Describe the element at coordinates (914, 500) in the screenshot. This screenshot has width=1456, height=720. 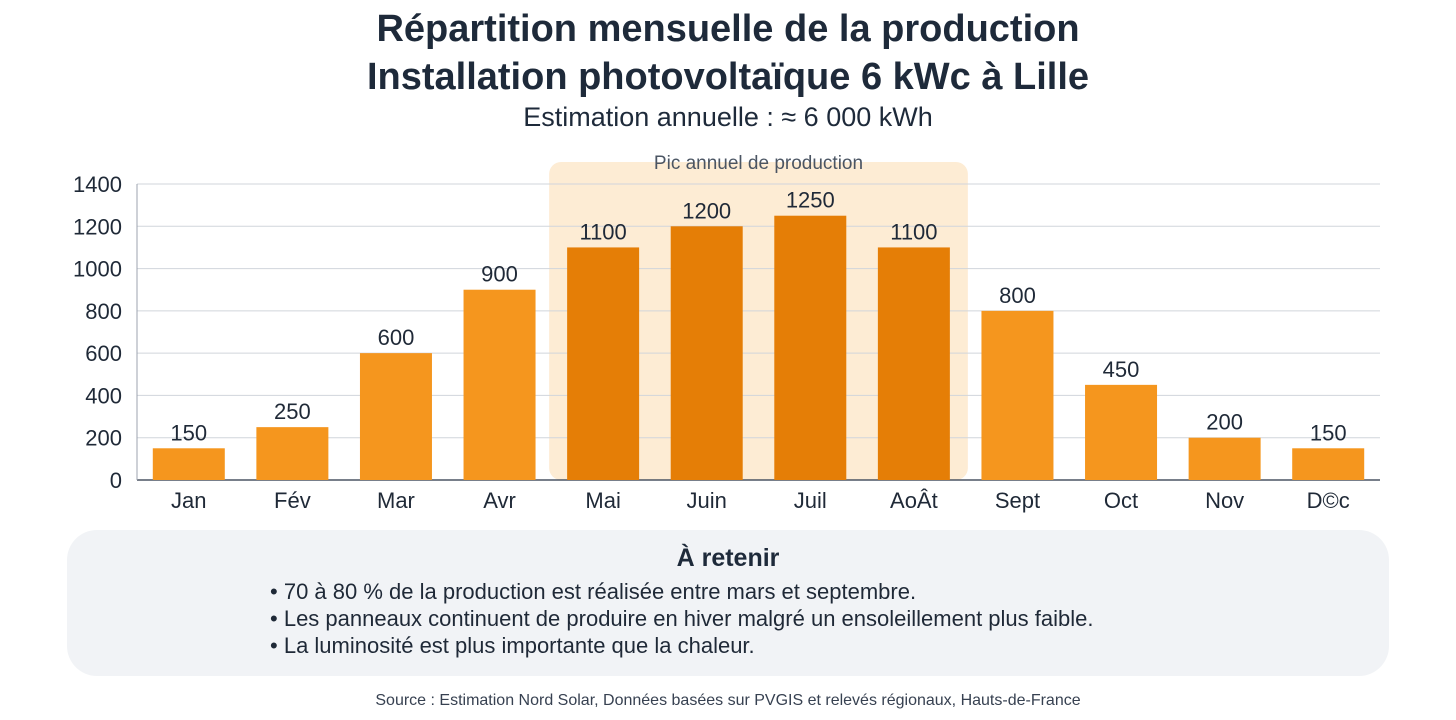
I see `x-tick-label: AoÂt` at that location.